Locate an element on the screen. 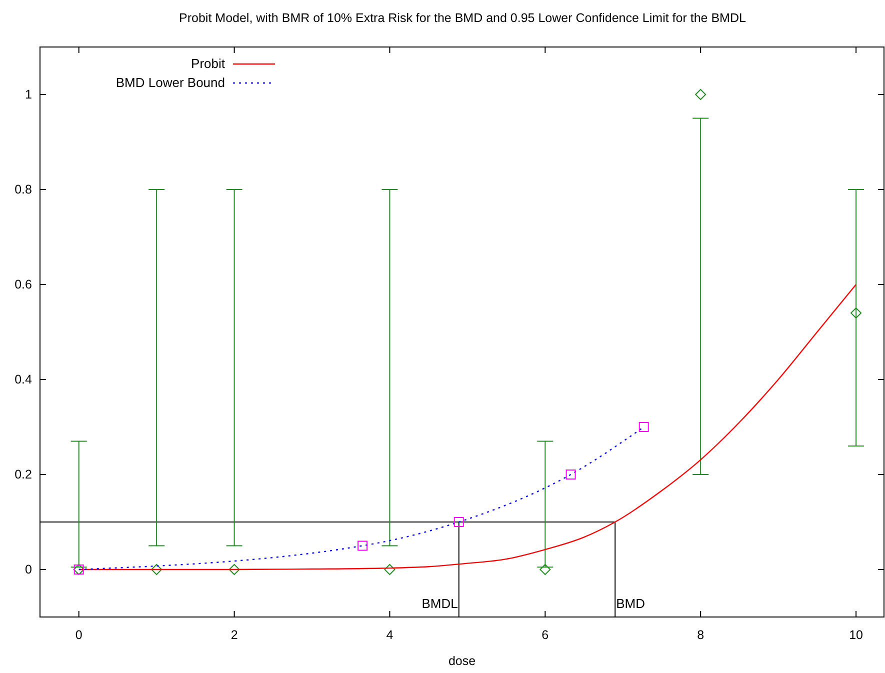  x-tick-label: 4 is located at coordinates (390, 635).